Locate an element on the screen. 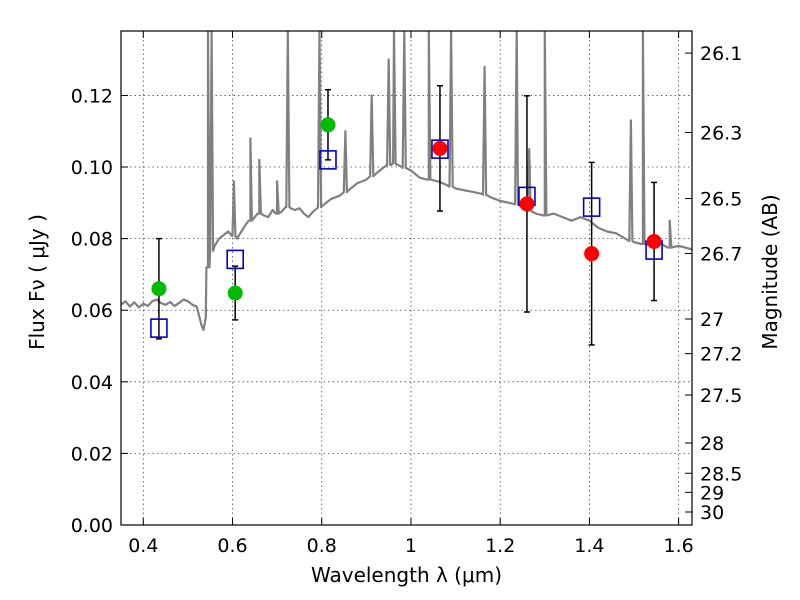 Image resolution: width=800 pixels, height=600 pixels. y2-tick-label: 28 is located at coordinates (712, 444).